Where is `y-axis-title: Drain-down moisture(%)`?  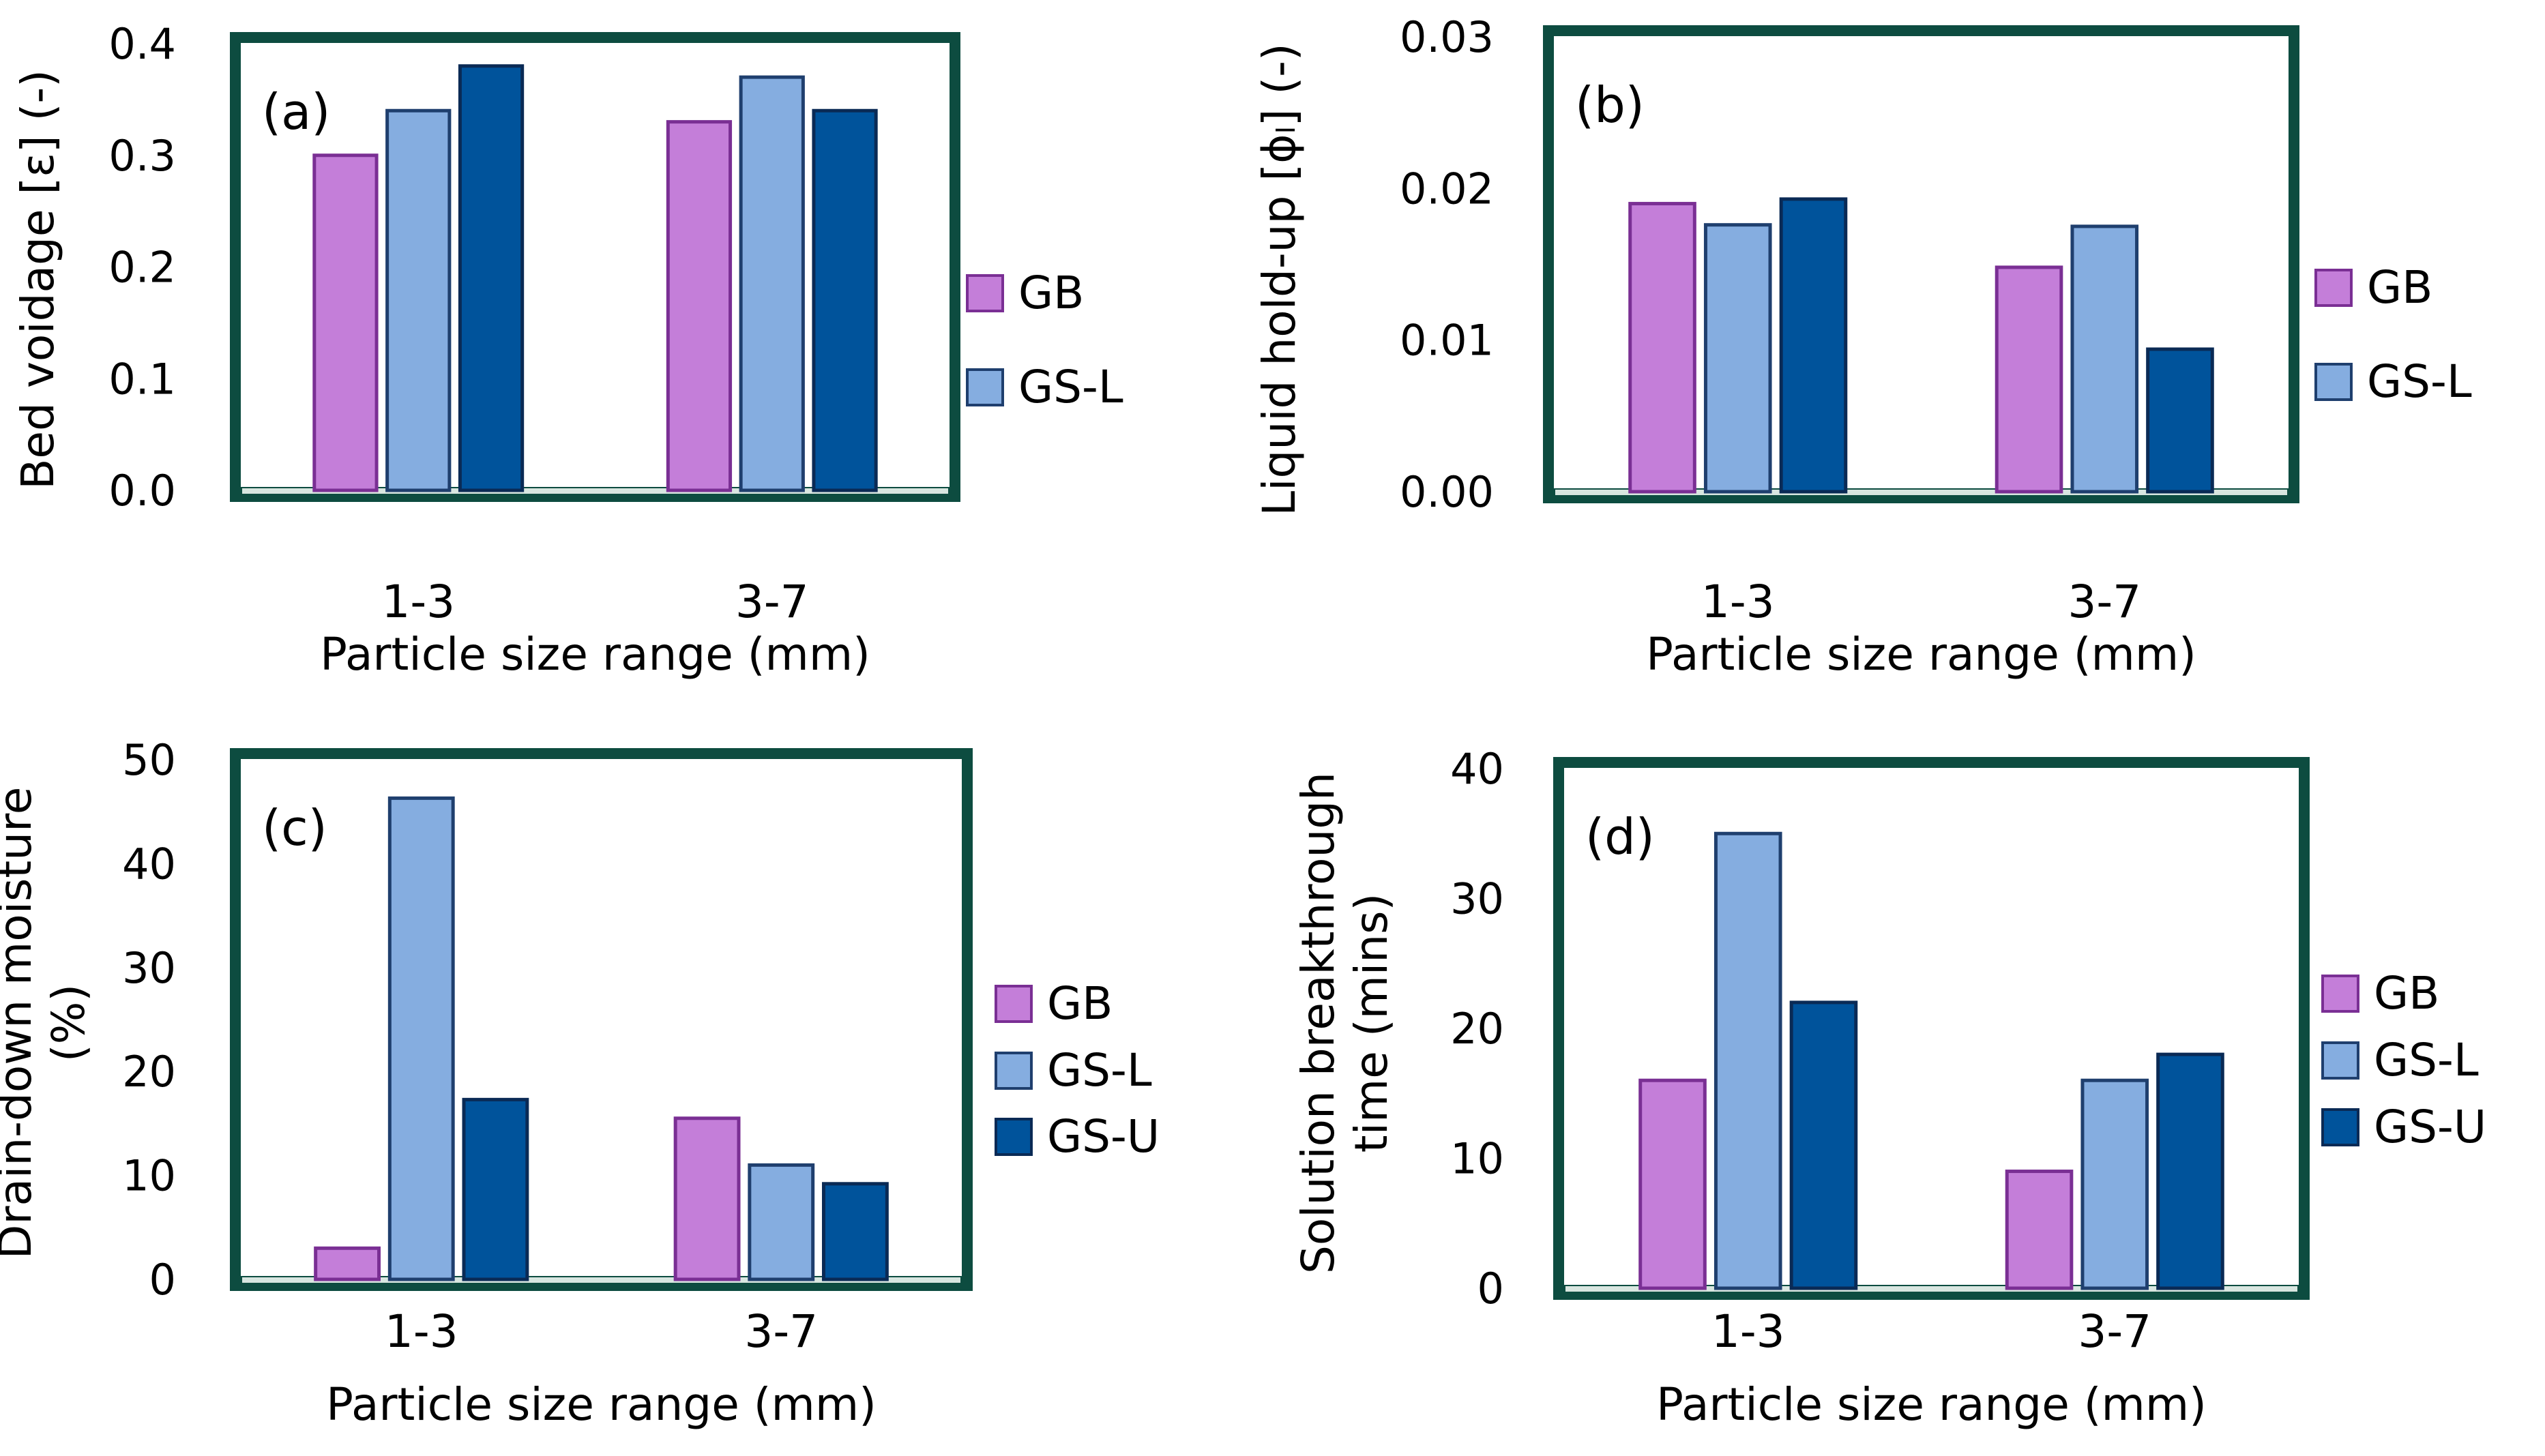
y-axis-title: Drain-down moisture(%) is located at coordinates (47, 1023).